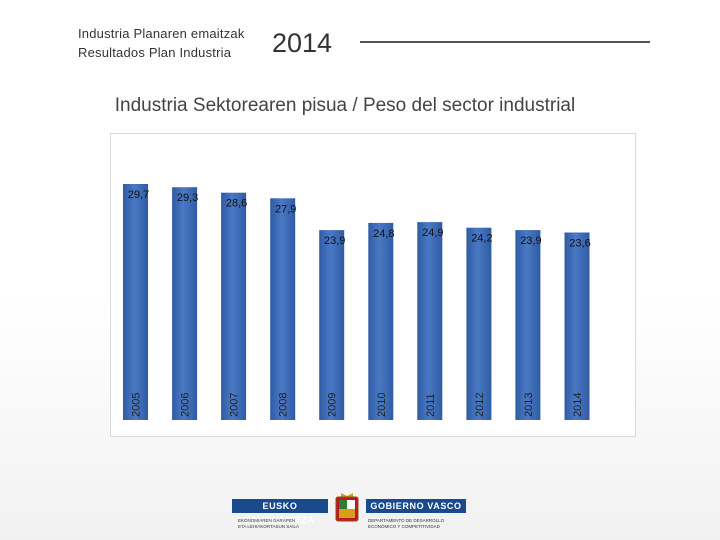 This screenshot has width=720, height=540. What do you see at coordinates (381, 321) in the screenshot?
I see `bar-2010` at bounding box center [381, 321].